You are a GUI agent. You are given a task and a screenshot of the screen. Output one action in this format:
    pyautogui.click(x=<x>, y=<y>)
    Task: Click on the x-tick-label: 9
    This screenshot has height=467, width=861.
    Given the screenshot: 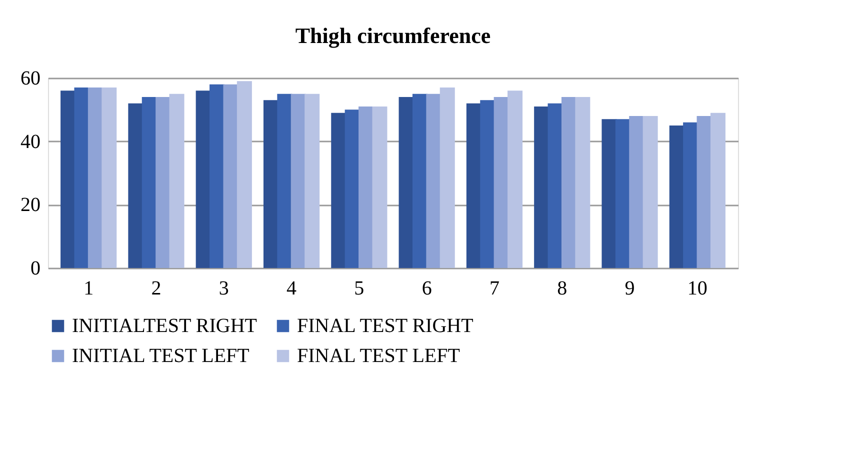 What is the action you would take?
    pyautogui.click(x=629, y=289)
    